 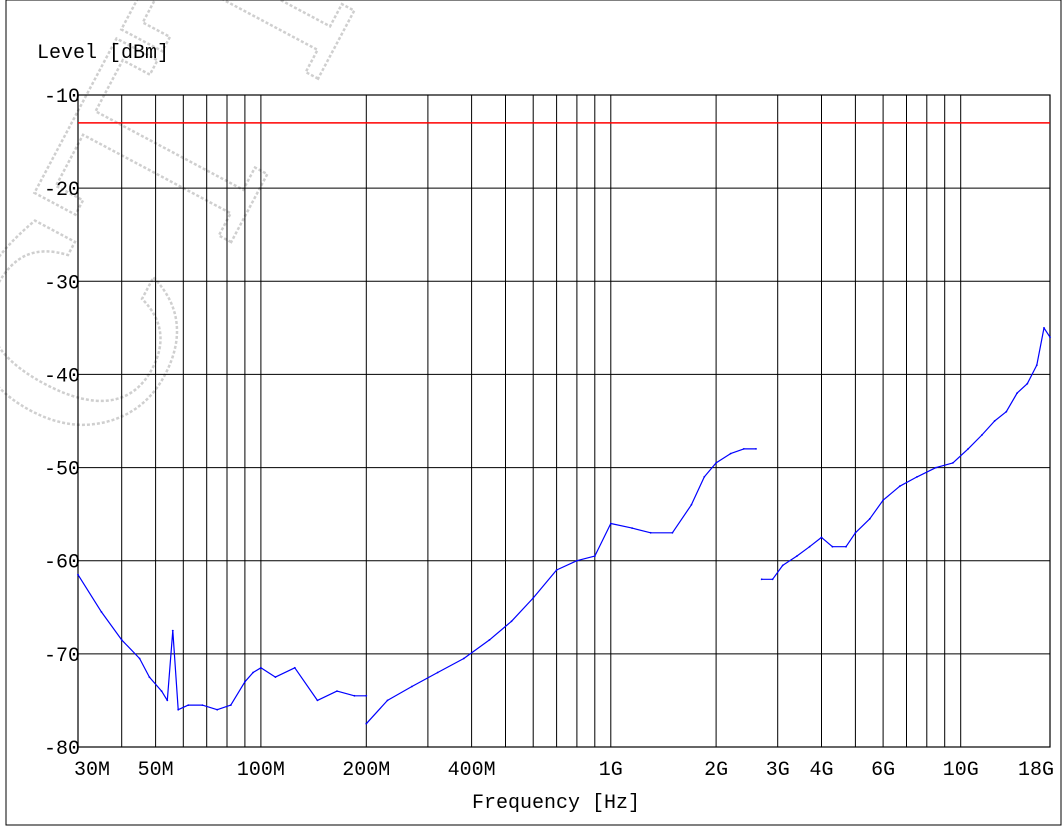 I want to click on y-tick-label: -20, so click(x=62, y=190).